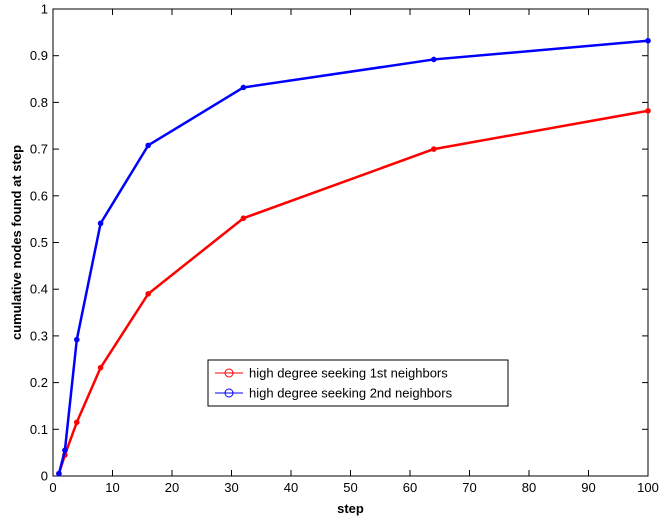 The image size is (662, 519). Describe the element at coordinates (231, 487) in the screenshot. I see `x-tick-label: 30` at that location.